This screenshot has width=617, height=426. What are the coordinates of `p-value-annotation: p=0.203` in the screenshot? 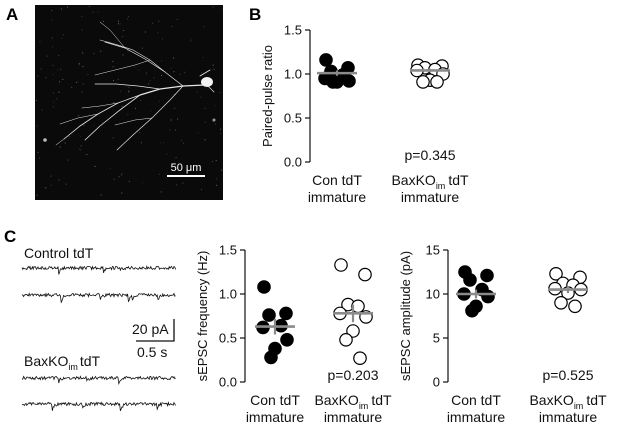 It's located at (353, 375).